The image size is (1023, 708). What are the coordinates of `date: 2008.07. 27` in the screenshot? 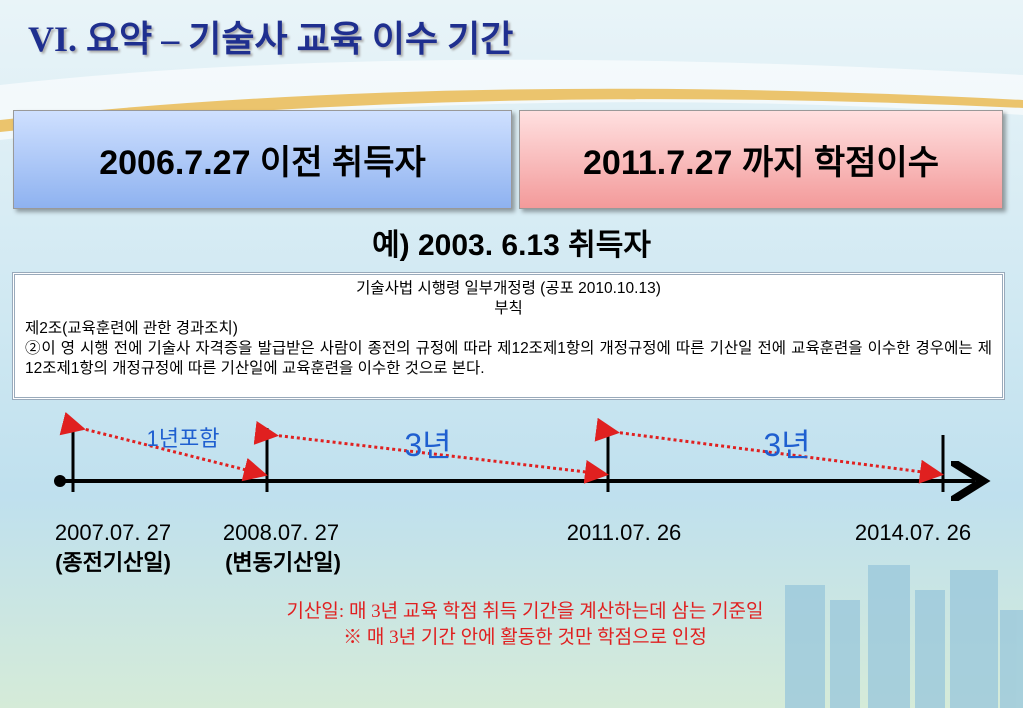 It's located at (281, 532).